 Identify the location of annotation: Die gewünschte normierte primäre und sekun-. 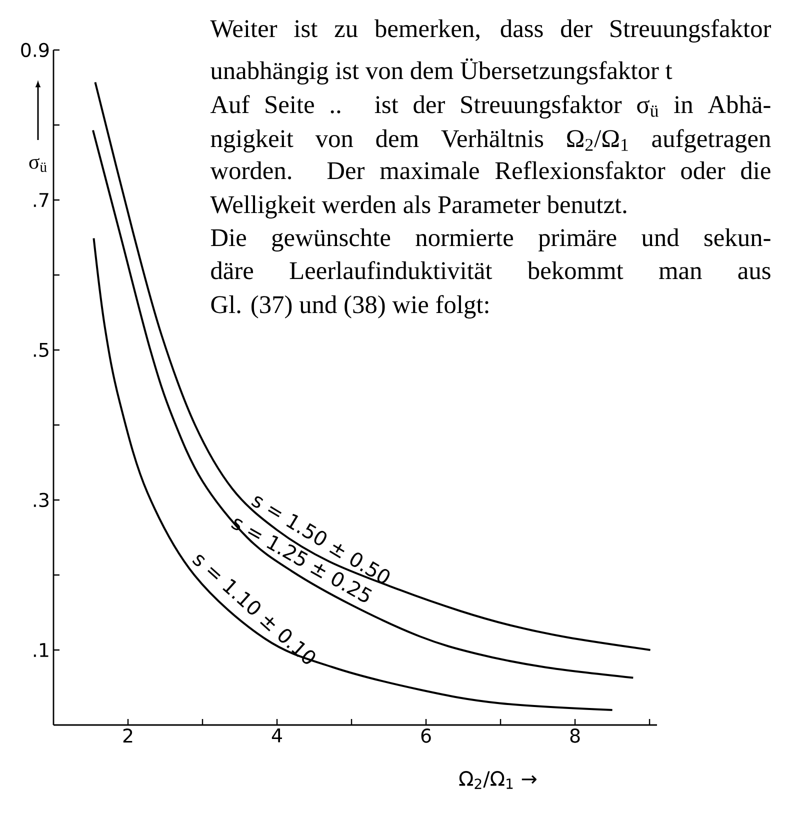
(490, 240).